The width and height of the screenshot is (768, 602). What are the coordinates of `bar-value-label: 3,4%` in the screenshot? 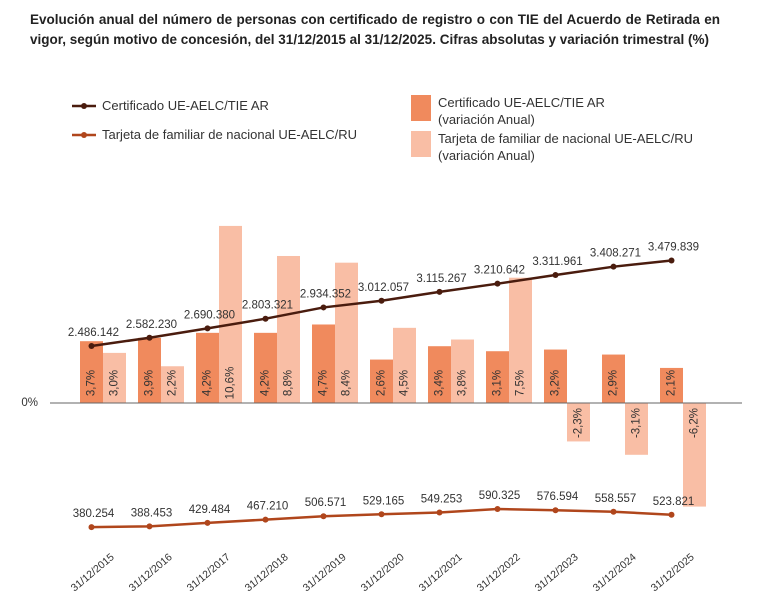 It's located at (440, 383).